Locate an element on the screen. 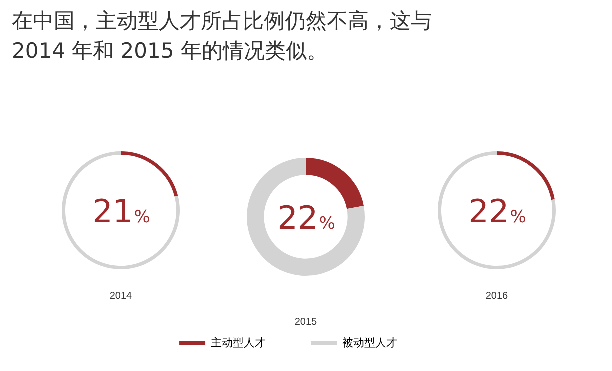 The height and width of the screenshot is (371, 612). legend-label: 被动型人才 is located at coordinates (387, 343).